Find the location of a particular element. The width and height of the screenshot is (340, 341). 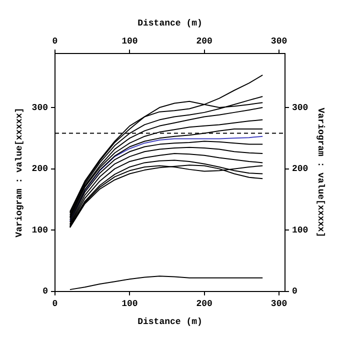

x-tick-label: 100 is located at coordinates (130, 41).